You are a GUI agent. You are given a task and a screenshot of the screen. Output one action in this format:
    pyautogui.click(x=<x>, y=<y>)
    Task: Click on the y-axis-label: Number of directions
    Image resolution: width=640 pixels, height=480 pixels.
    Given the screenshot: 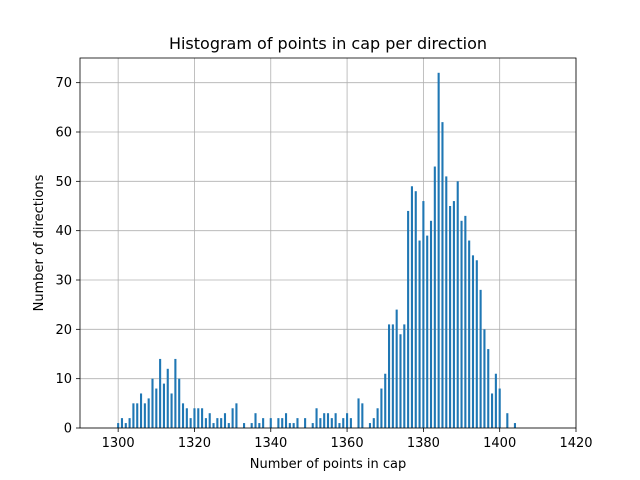 What is the action you would take?
    pyautogui.click(x=39, y=242)
    